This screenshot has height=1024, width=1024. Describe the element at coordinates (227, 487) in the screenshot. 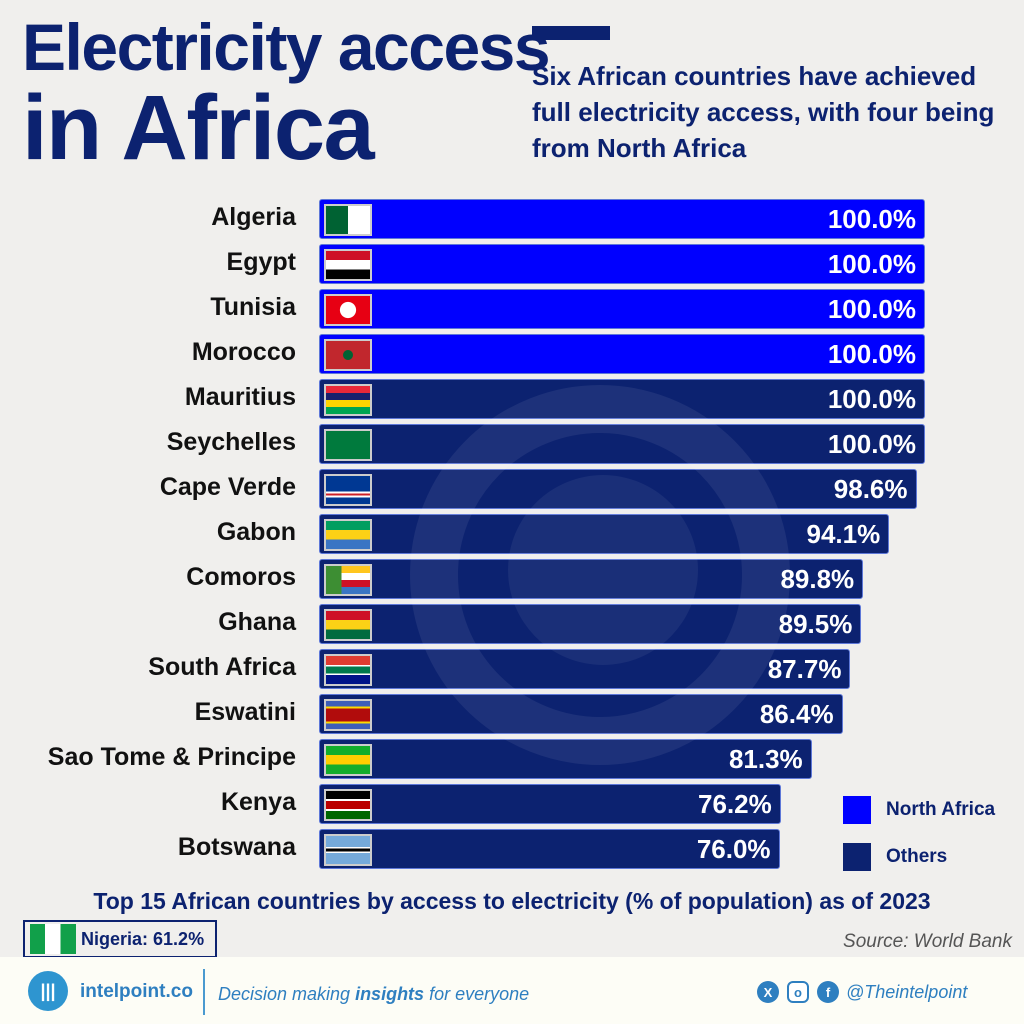

I see `category-label: Cape Verde` at that location.